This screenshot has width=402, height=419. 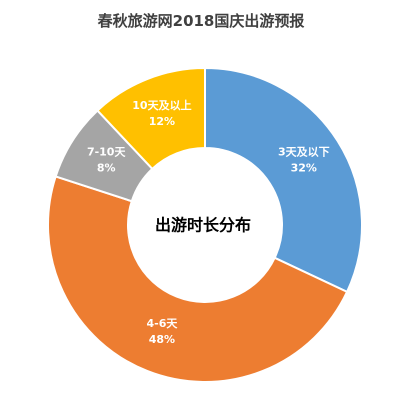 I want to click on center-label: 出游时长分布, so click(x=203, y=225).